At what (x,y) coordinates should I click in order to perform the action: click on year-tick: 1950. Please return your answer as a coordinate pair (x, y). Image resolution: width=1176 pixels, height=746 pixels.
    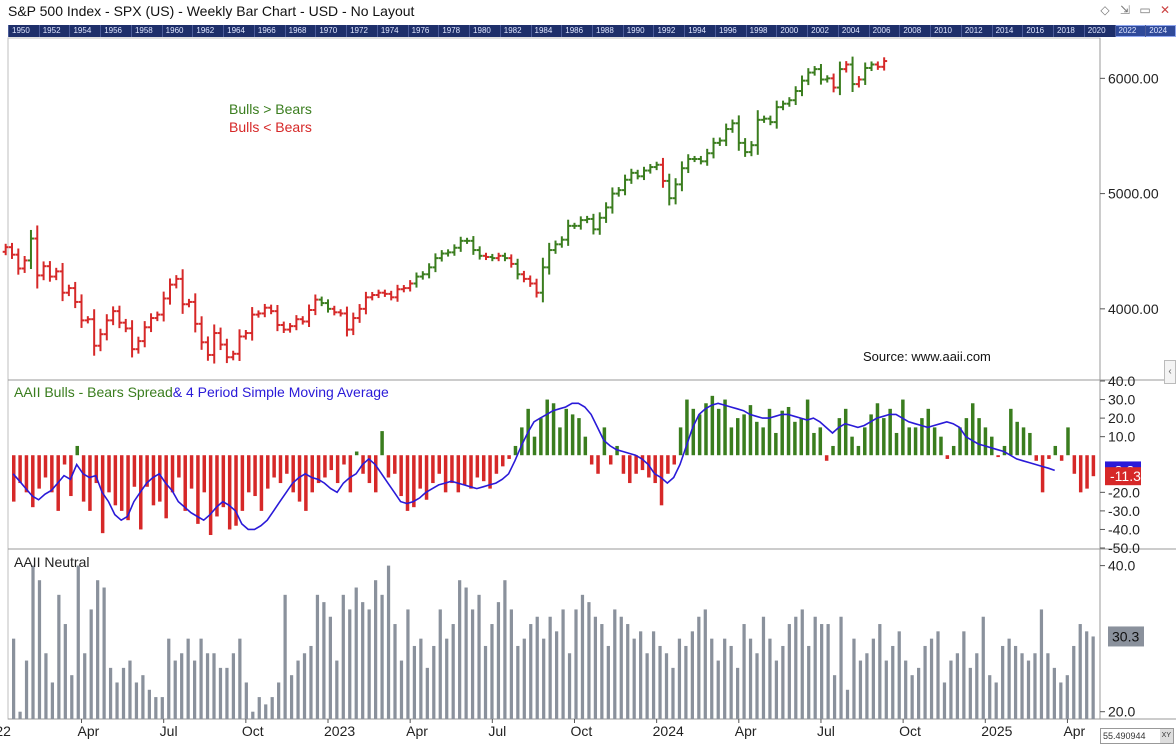
    Looking at the image, I should click on (23, 31).